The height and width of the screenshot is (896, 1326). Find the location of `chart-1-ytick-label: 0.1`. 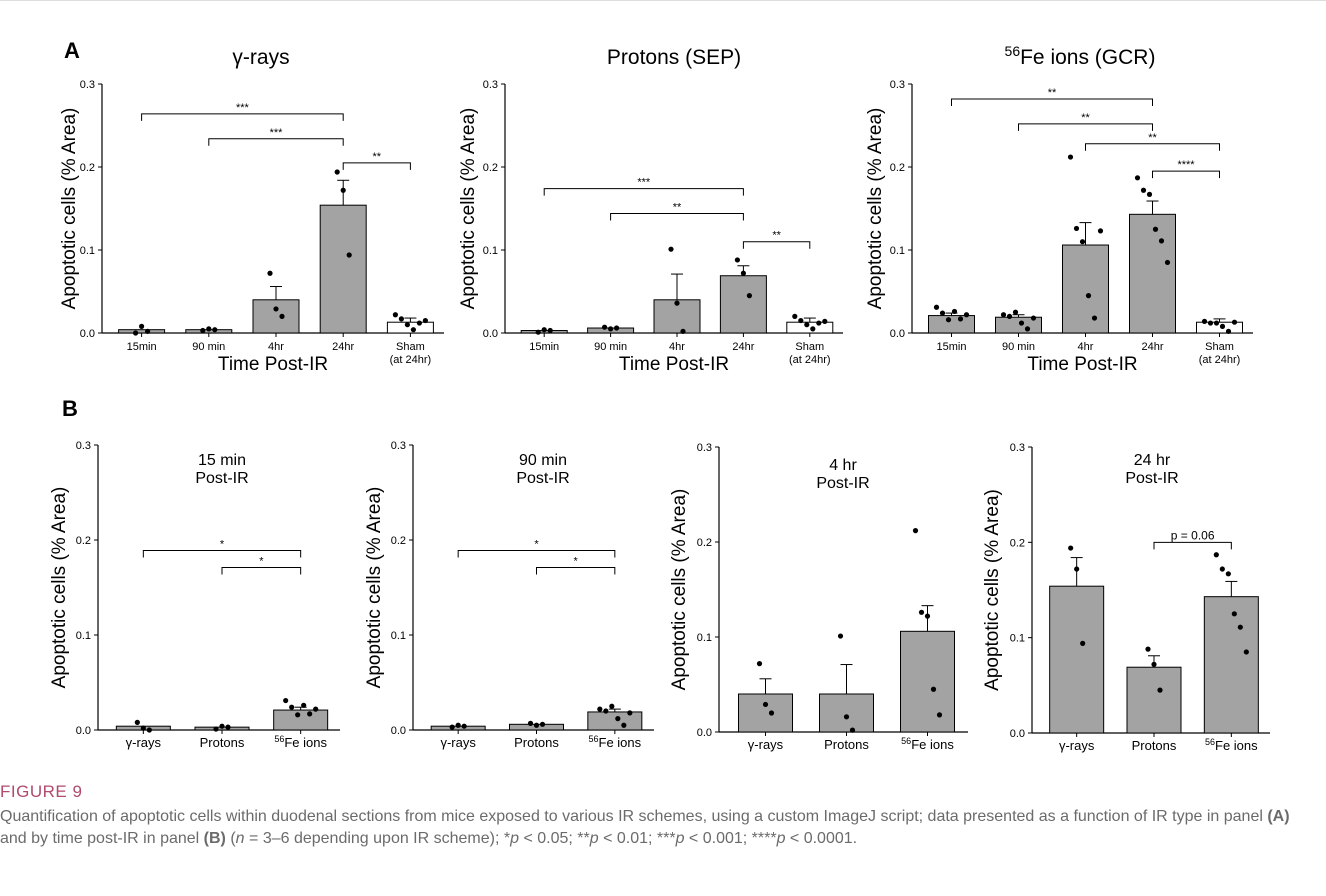

chart-1-ytick-label: 0.1 is located at coordinates (87, 251).